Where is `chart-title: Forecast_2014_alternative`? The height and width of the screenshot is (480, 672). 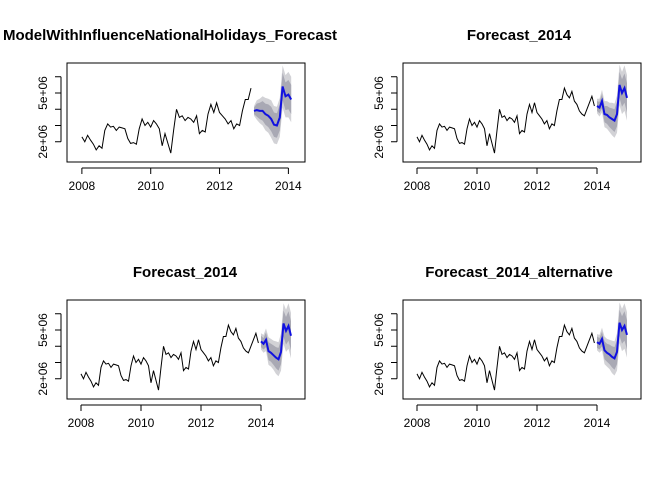
chart-title: Forecast_2014_alternative is located at coordinates (519, 272).